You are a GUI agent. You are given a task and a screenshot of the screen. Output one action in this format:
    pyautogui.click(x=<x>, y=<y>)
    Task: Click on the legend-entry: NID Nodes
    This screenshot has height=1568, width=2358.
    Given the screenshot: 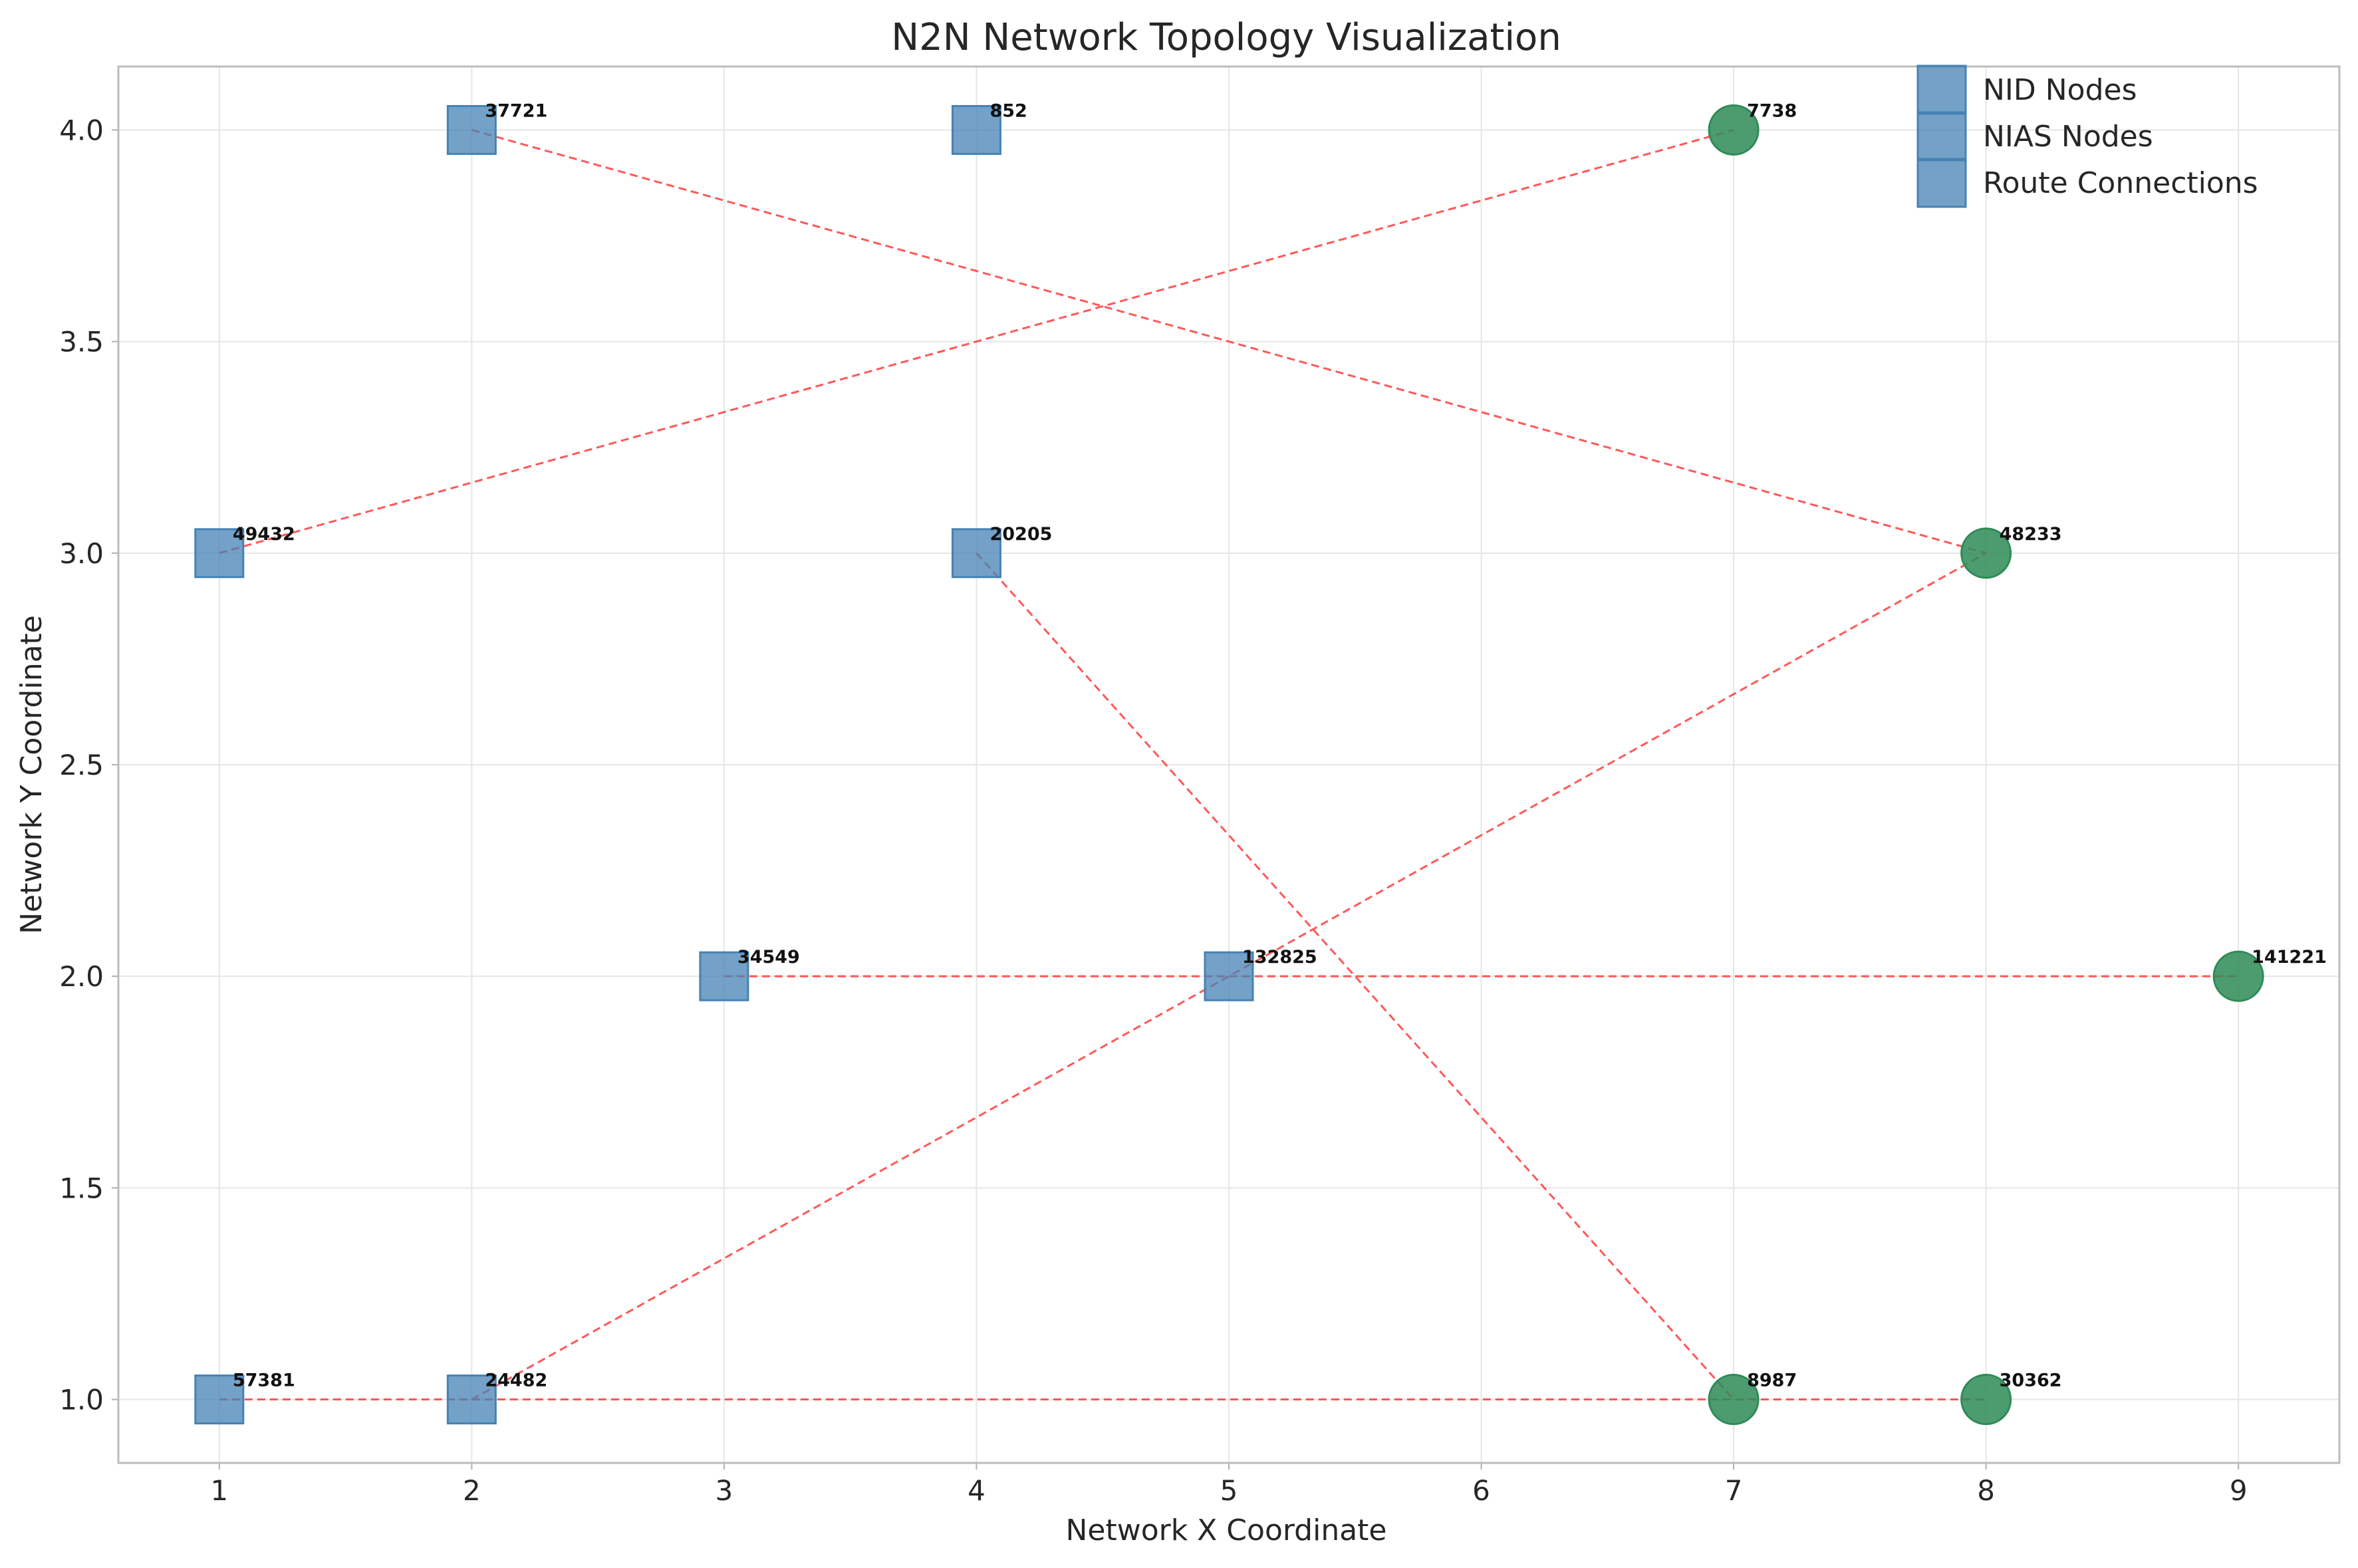 What is the action you would take?
    pyautogui.click(x=2060, y=90)
    